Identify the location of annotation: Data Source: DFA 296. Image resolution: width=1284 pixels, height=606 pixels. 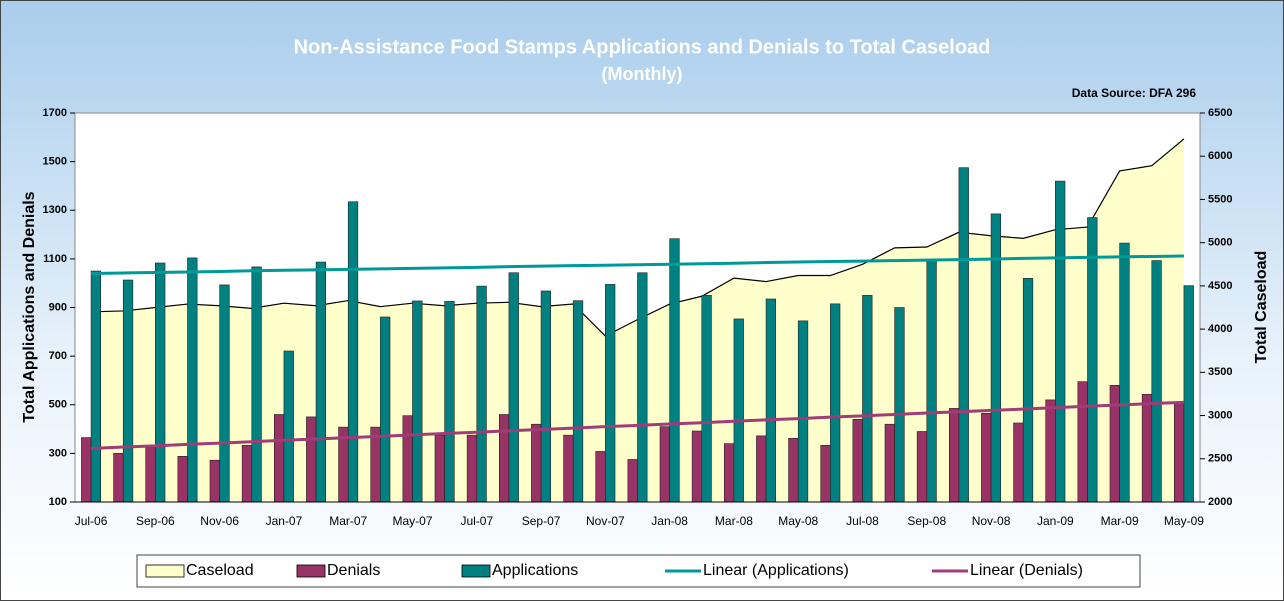
(1134, 93).